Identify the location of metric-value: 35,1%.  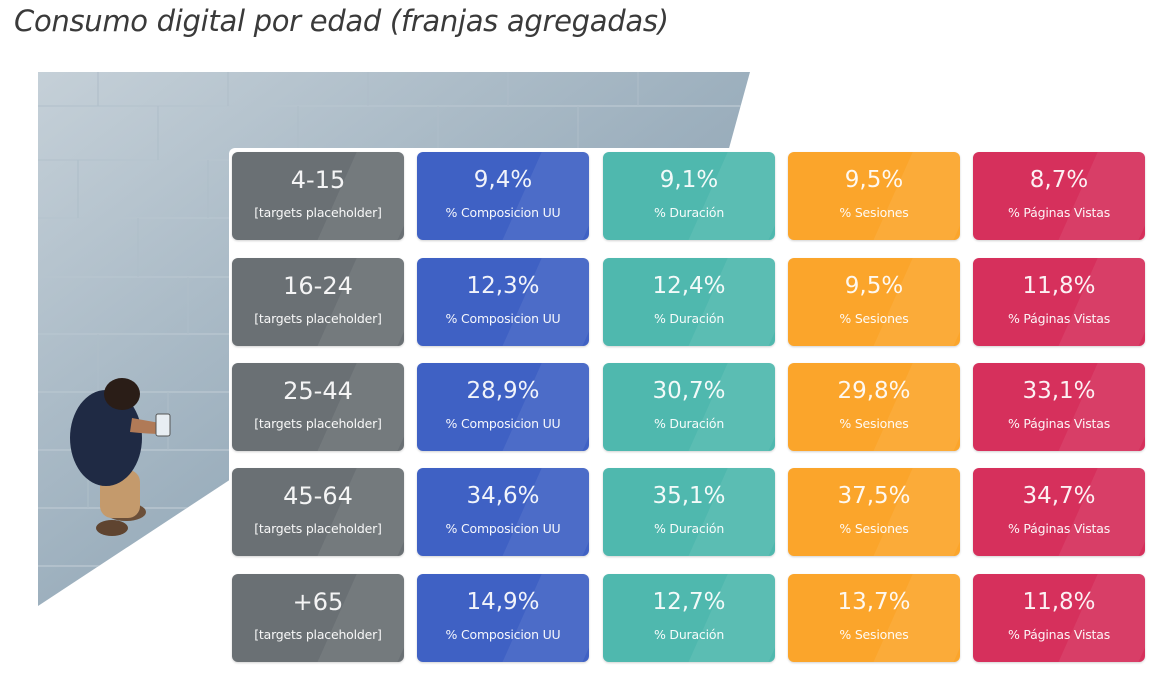
(689, 496).